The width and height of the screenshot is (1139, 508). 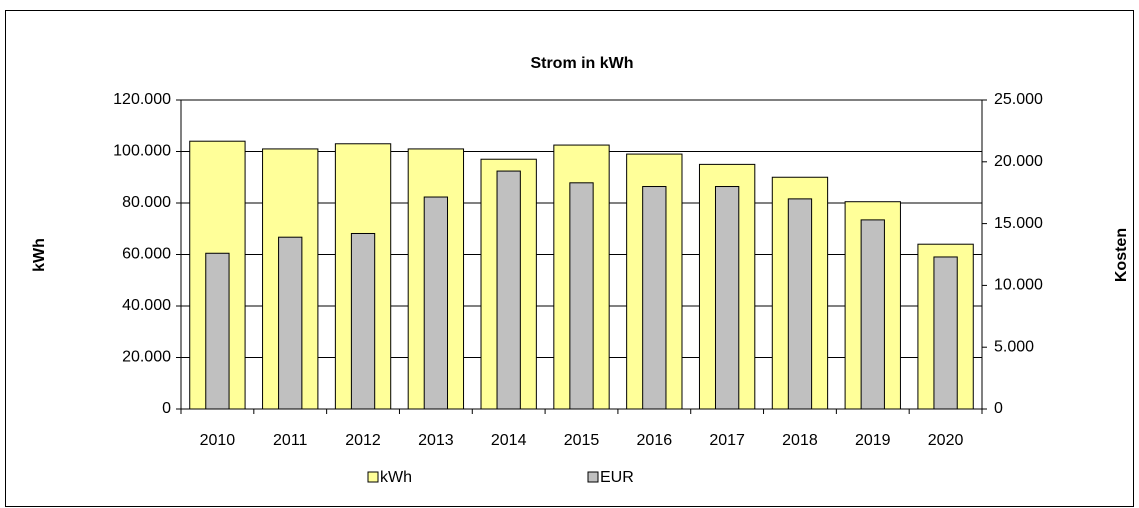 I want to click on x-tick-label: 2015, so click(x=582, y=440).